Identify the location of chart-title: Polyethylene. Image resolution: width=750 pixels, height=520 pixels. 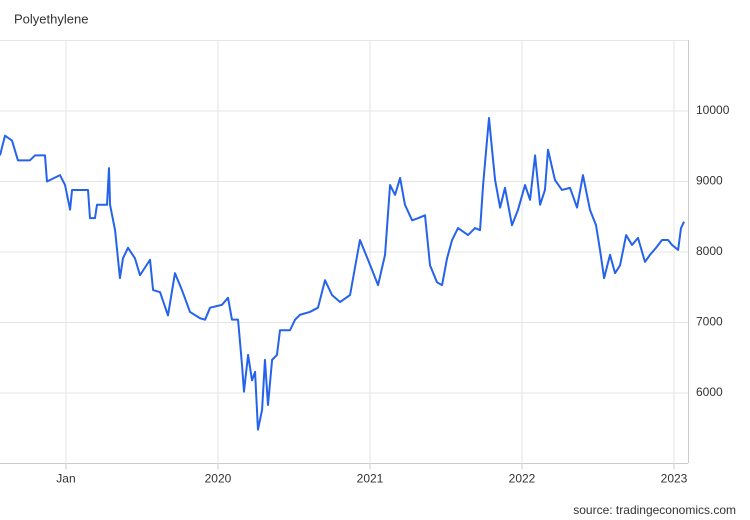
(51, 18).